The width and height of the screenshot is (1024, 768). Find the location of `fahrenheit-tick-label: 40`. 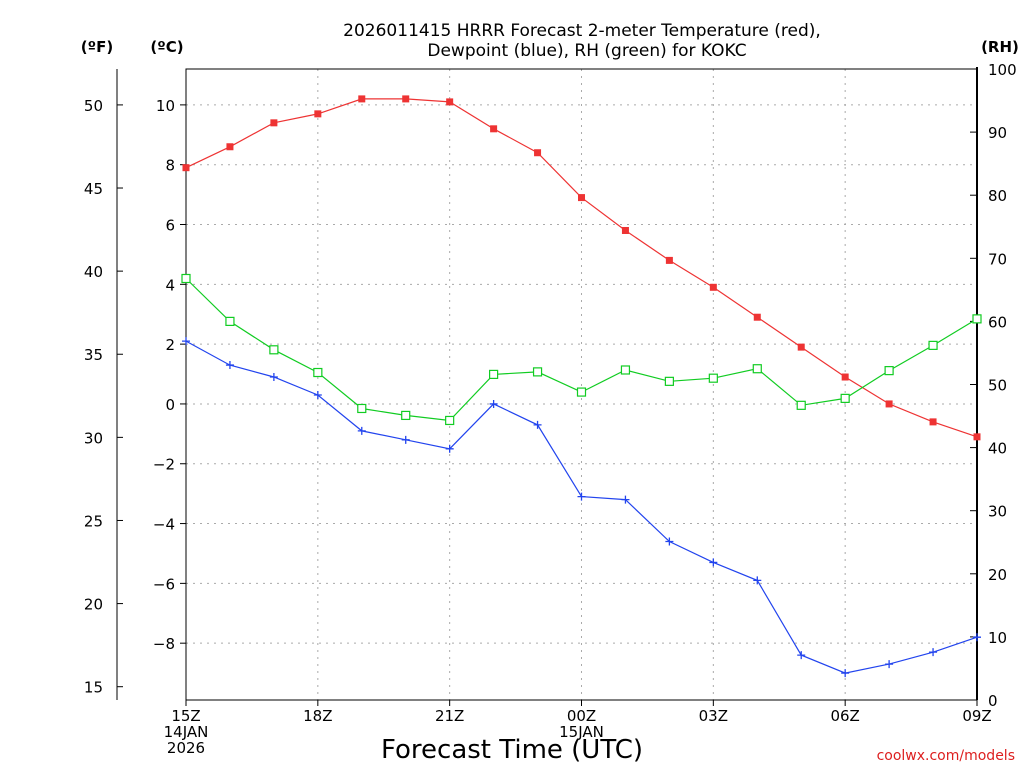

fahrenheit-tick-label: 40 is located at coordinates (93, 272).